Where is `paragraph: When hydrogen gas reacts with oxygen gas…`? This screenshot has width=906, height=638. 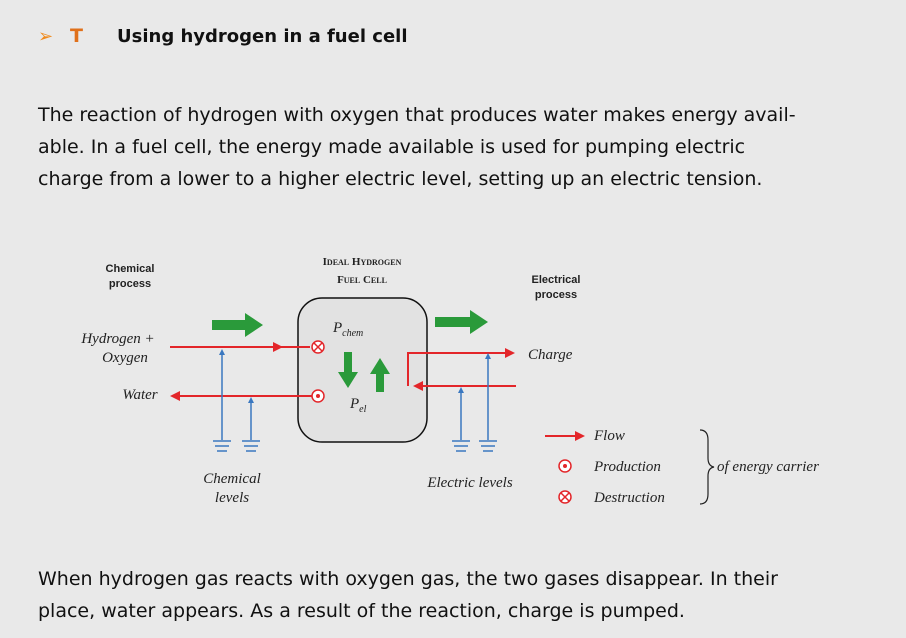 paragraph: When hydrogen gas reacts with oxygen gas… is located at coordinates (408, 595).